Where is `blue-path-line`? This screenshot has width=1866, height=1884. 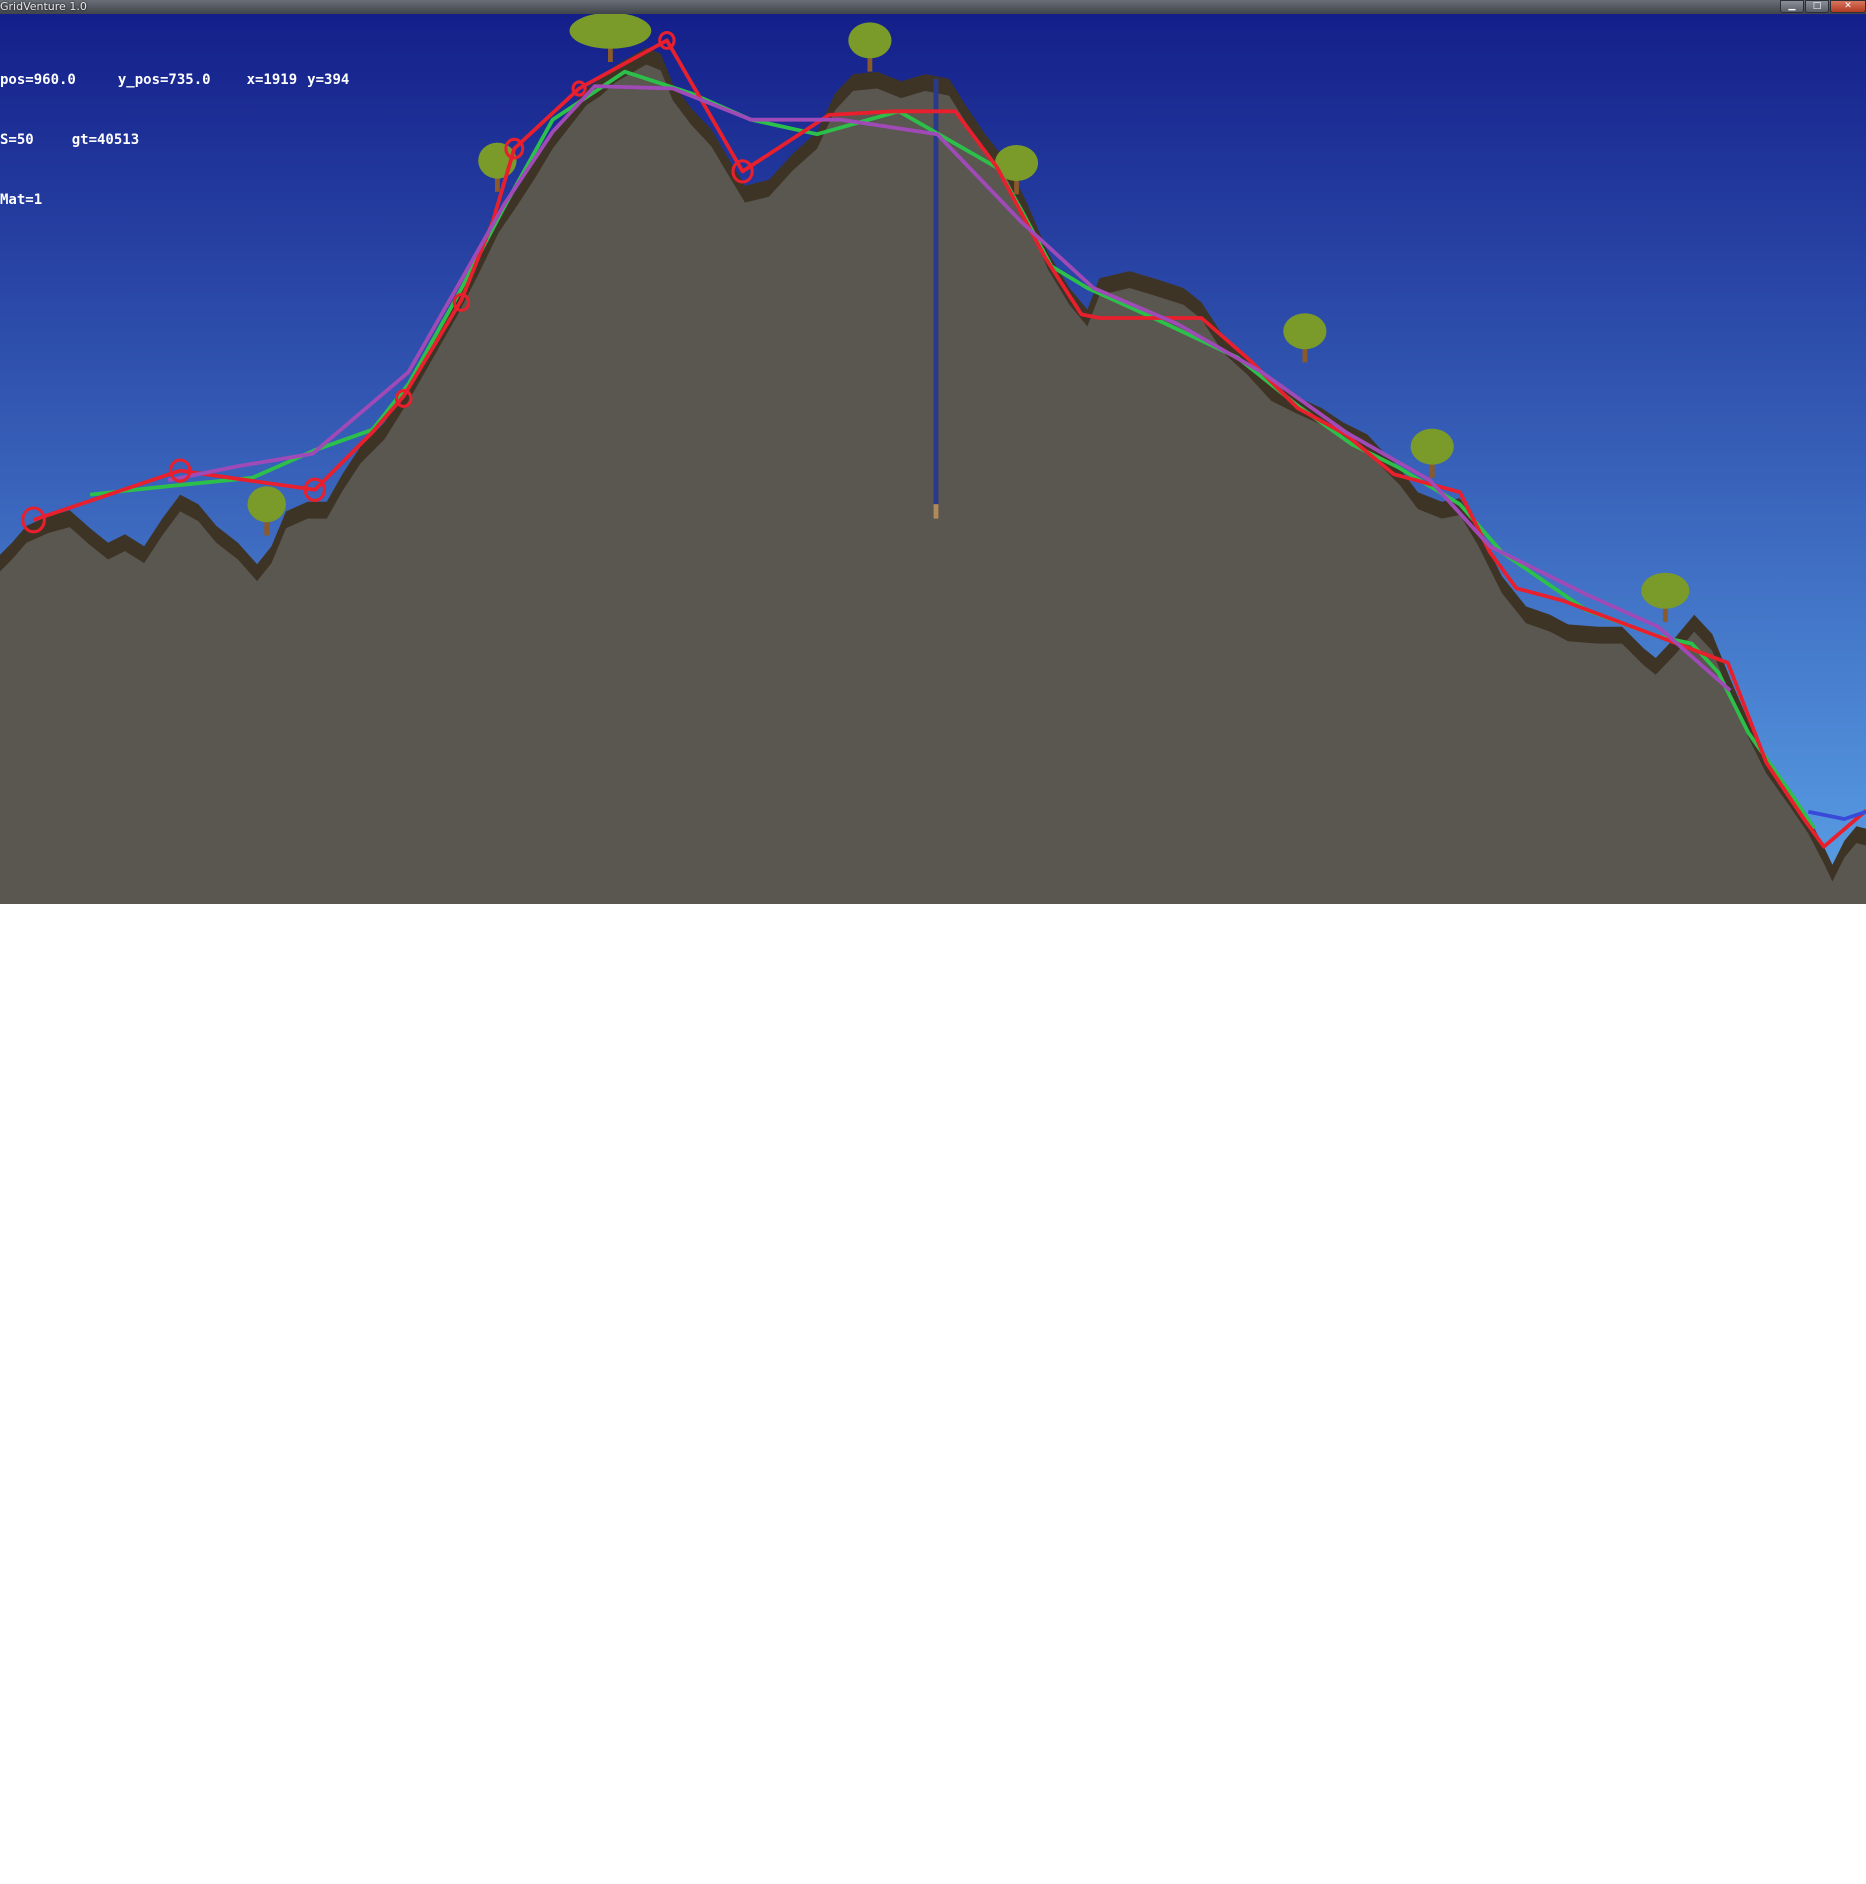
blue-path-line is located at coordinates (1836, 815).